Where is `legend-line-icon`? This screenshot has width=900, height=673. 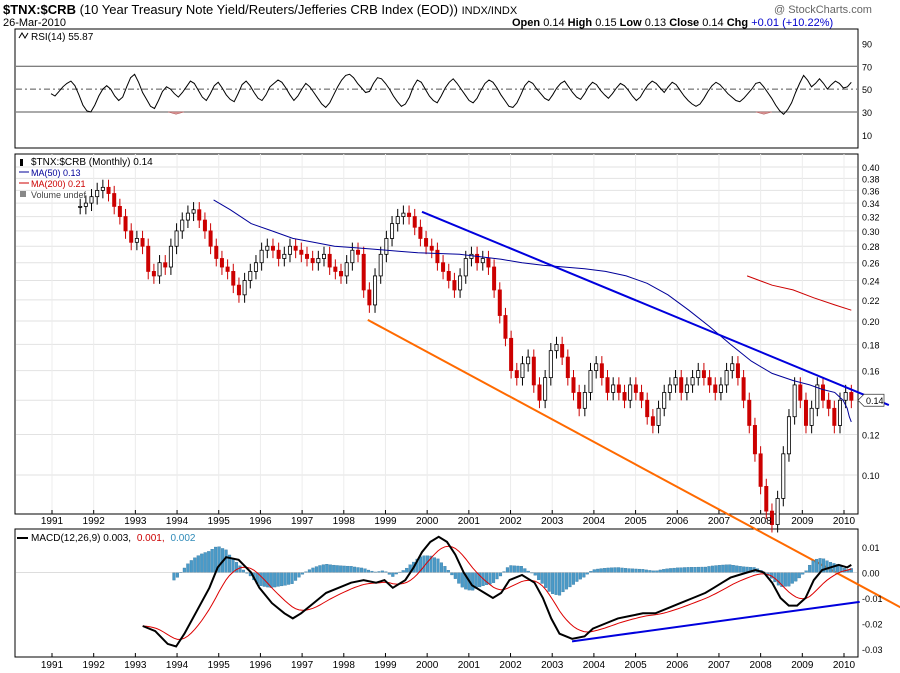
legend-line-icon is located at coordinates (23, 35).